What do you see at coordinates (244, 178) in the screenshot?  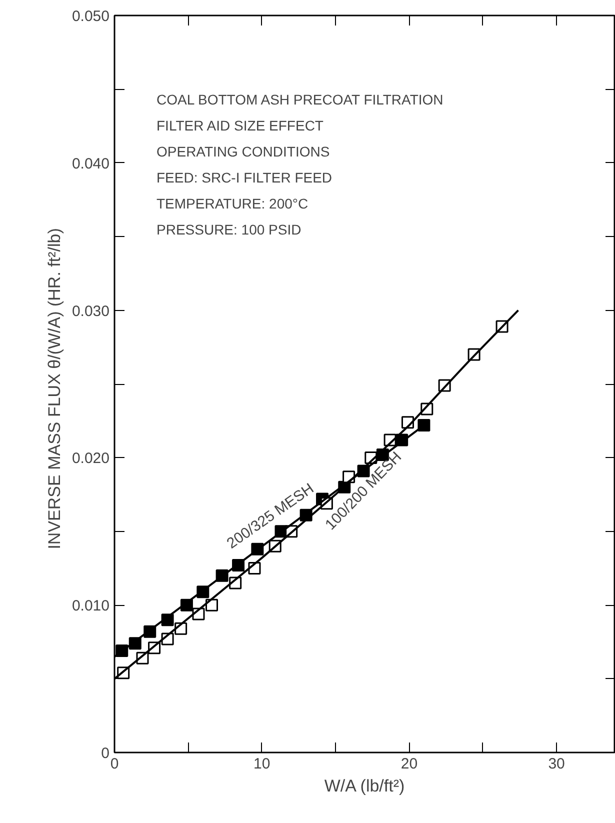 I see `annotation: FEED: SRC-I FILTER FEED` at bounding box center [244, 178].